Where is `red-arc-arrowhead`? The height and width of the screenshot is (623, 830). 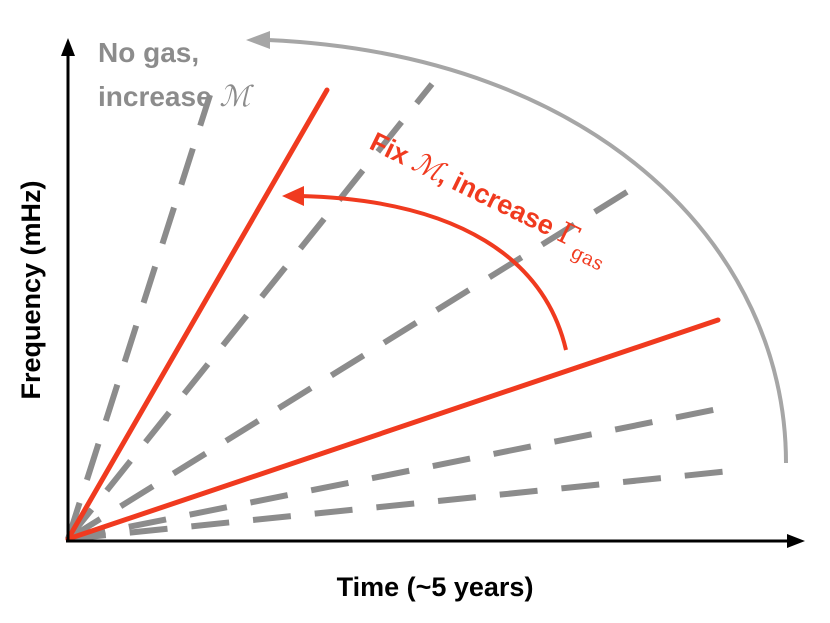 red-arc-arrowhead is located at coordinates (293, 196).